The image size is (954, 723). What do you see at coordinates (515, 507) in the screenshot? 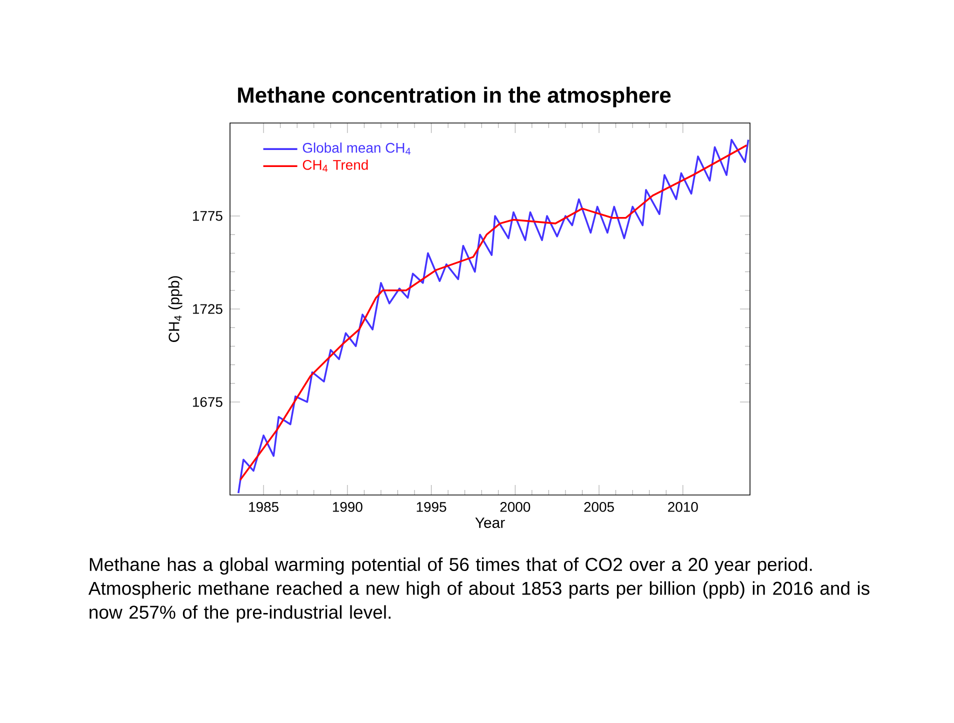
I see `x-tick-label: 2000` at bounding box center [515, 507].